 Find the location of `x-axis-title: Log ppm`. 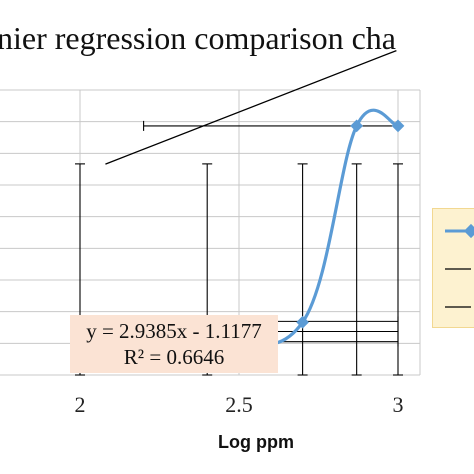

x-axis-title: Log ppm is located at coordinates (256, 442).